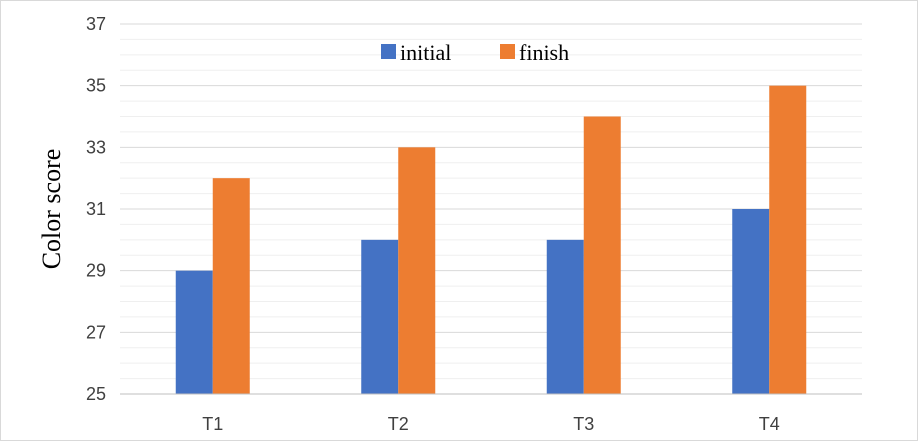 Image resolution: width=918 pixels, height=441 pixels. I want to click on legend-label-initial: initial, so click(425, 52).